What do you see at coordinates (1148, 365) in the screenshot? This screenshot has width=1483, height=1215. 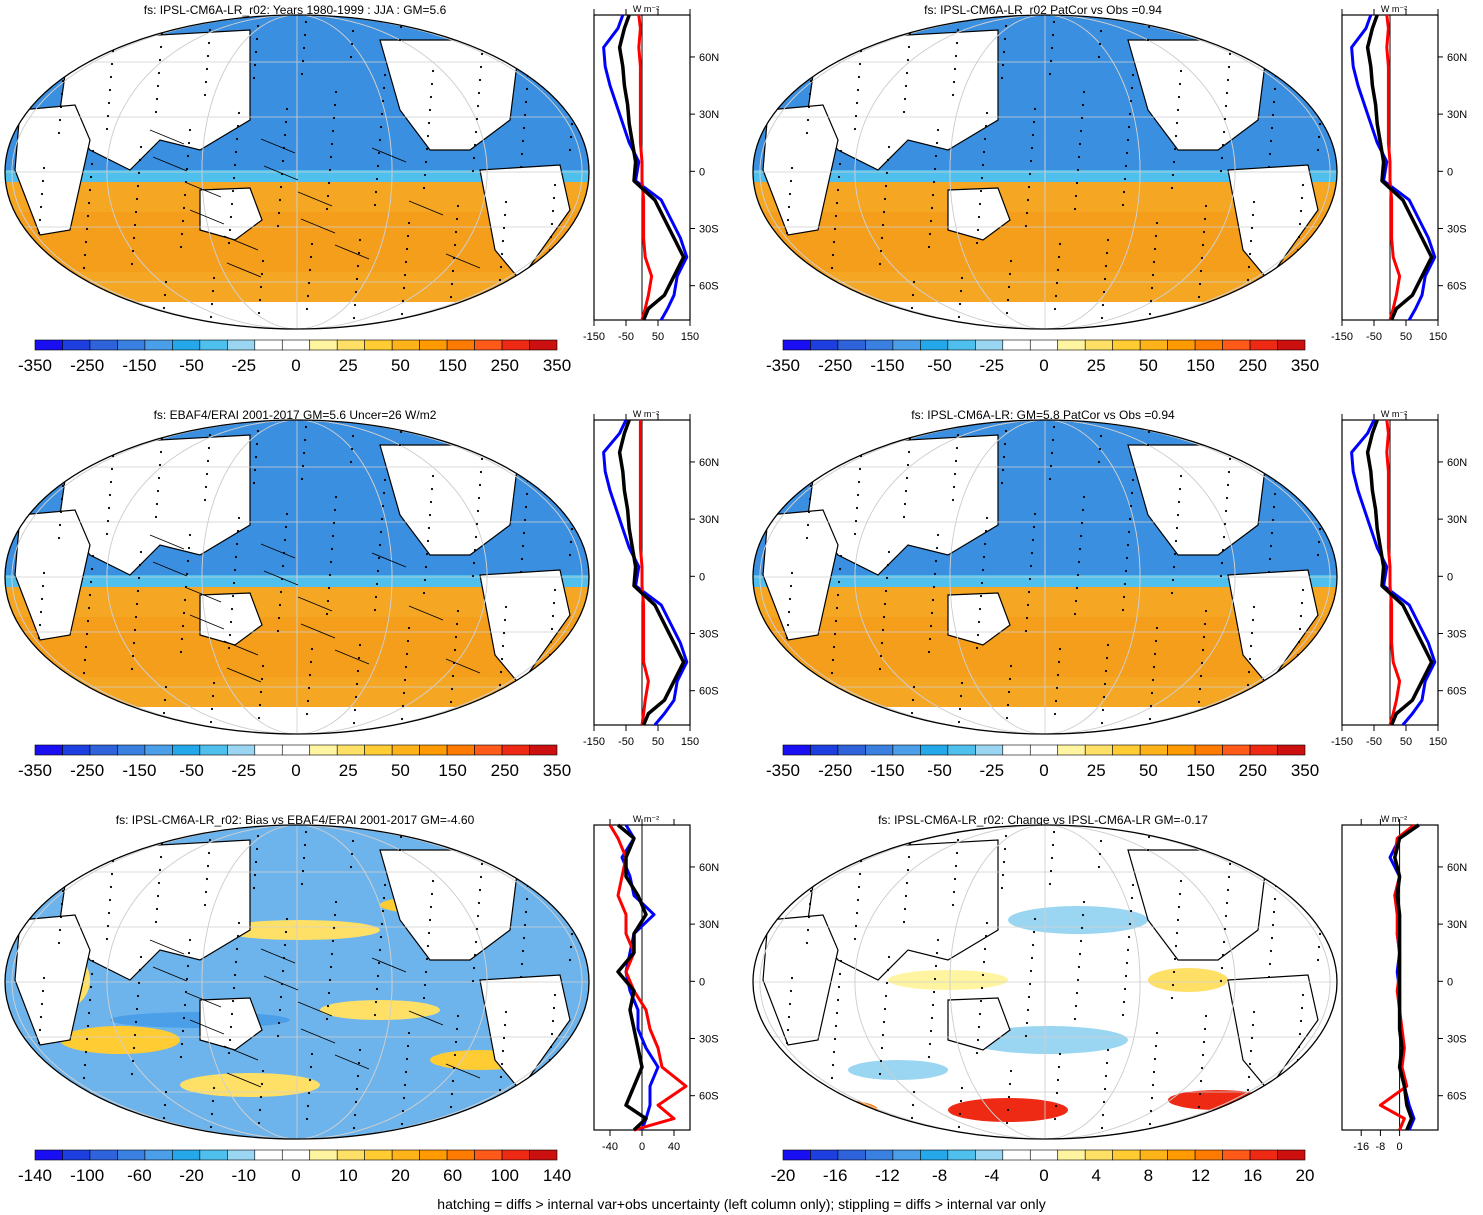 I see `colorbar-label: 50` at bounding box center [1148, 365].